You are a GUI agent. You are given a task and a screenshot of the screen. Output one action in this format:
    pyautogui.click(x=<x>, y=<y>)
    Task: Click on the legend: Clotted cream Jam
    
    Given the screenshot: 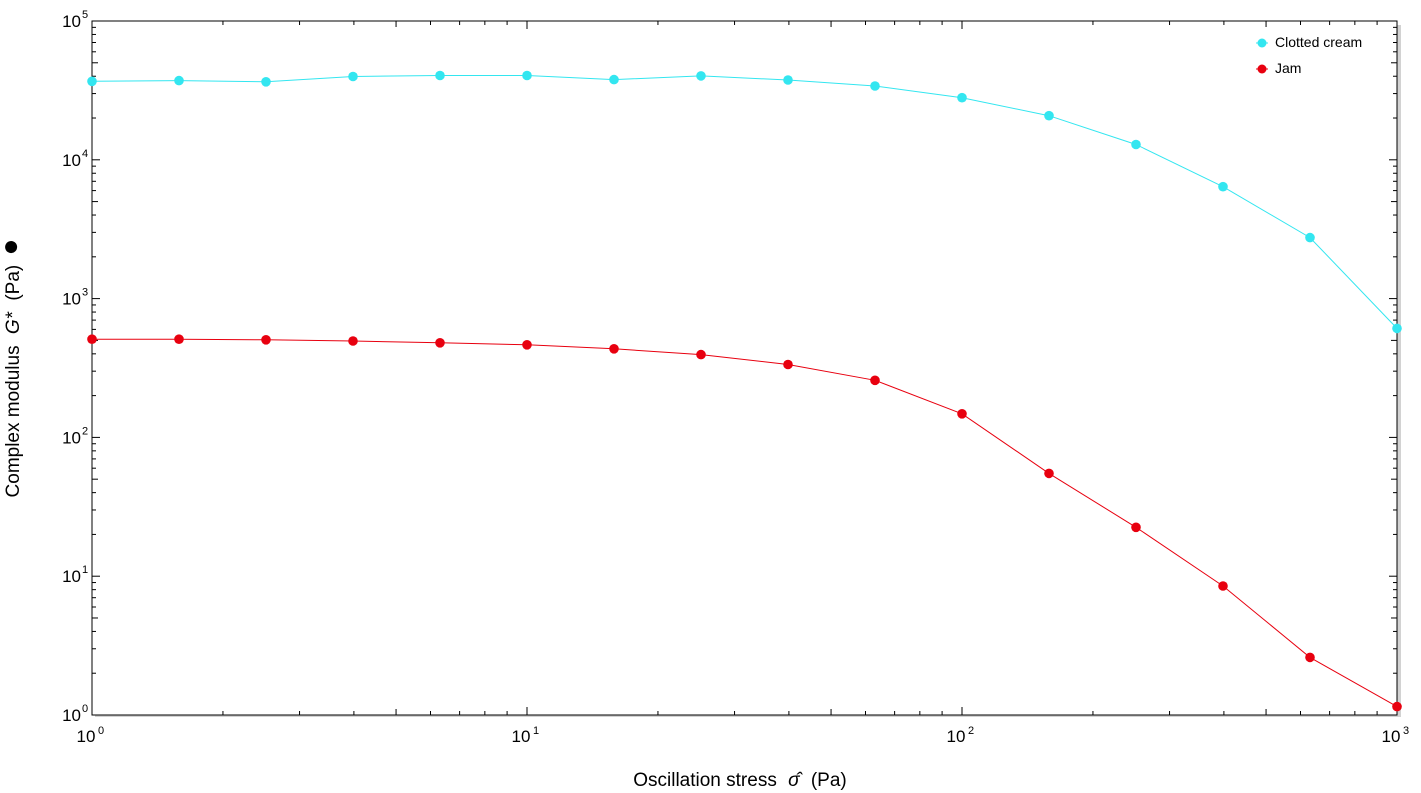 What is the action you would take?
    pyautogui.click(x=1309, y=55)
    